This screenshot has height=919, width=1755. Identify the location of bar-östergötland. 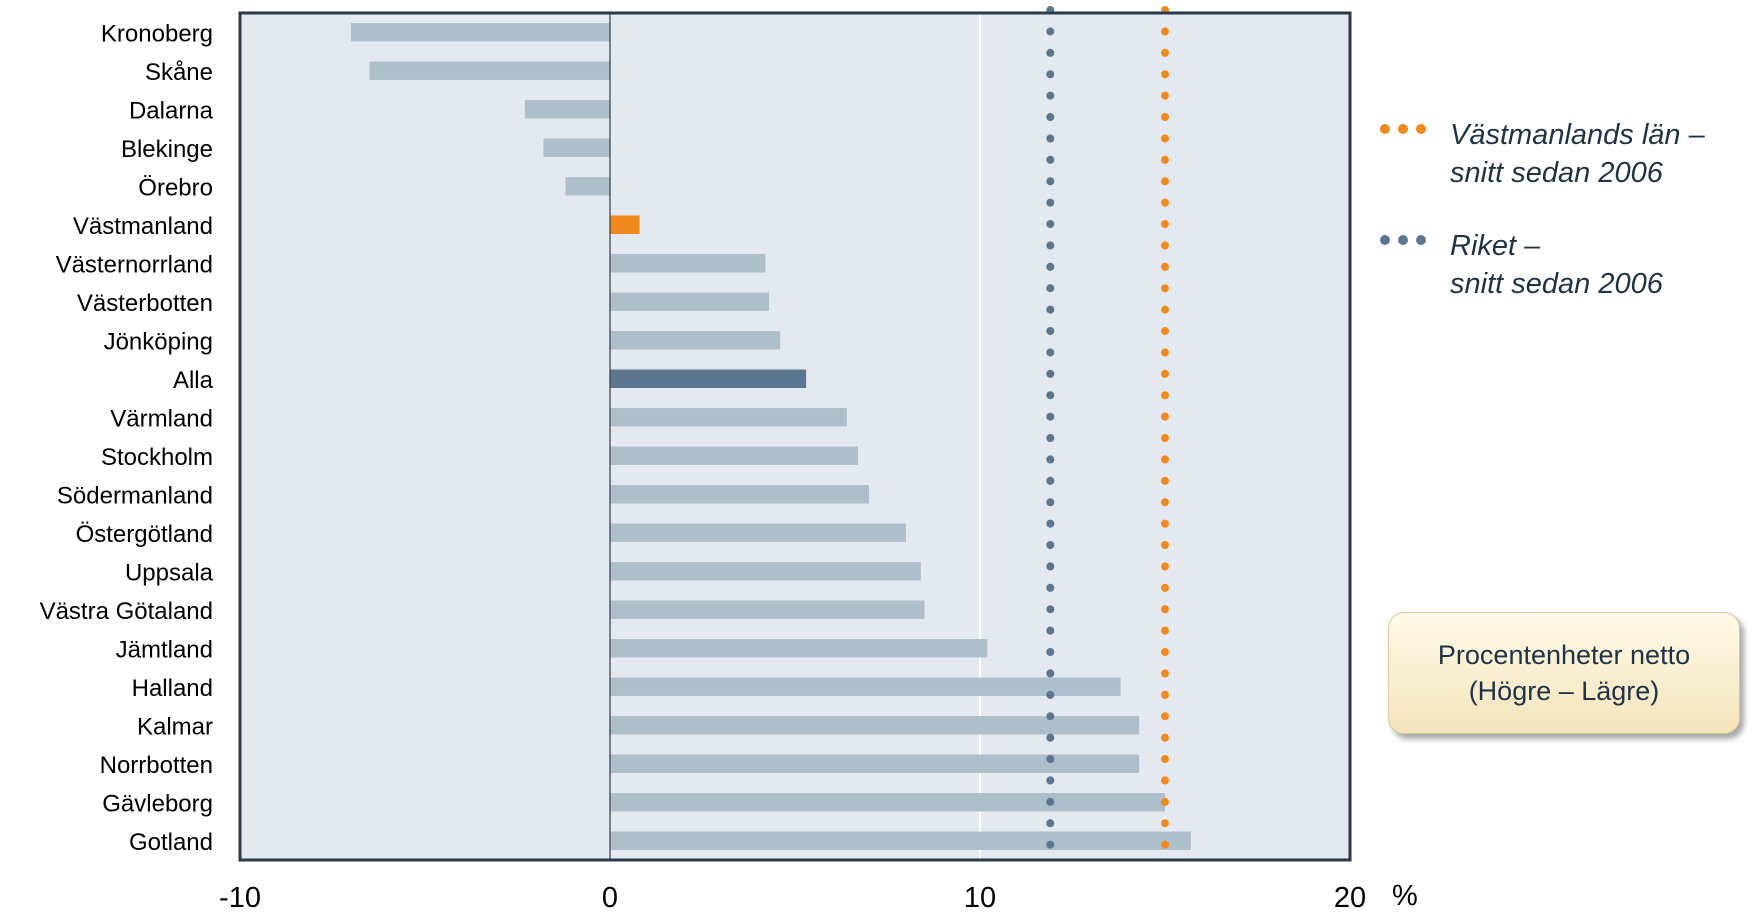
(758, 532).